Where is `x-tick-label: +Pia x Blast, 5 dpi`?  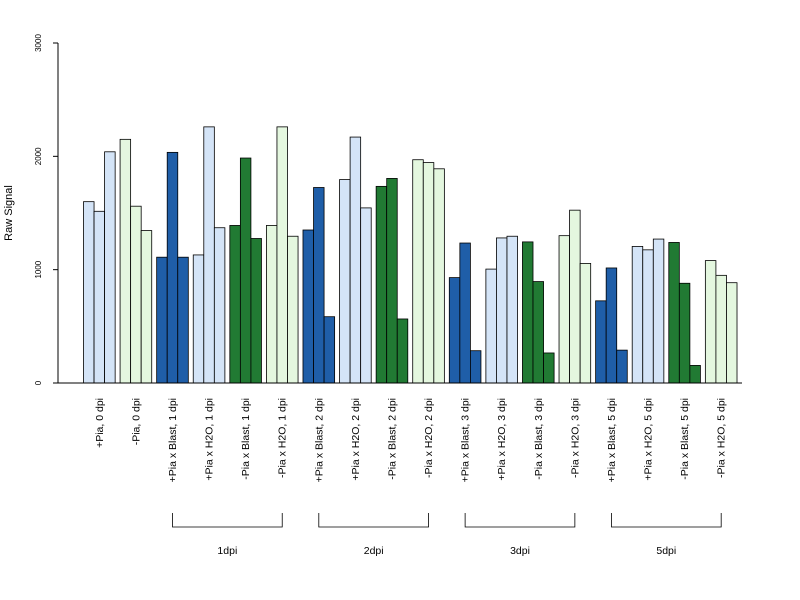
x-tick-label: +Pia x Blast, 5 dpi is located at coordinates (612, 440).